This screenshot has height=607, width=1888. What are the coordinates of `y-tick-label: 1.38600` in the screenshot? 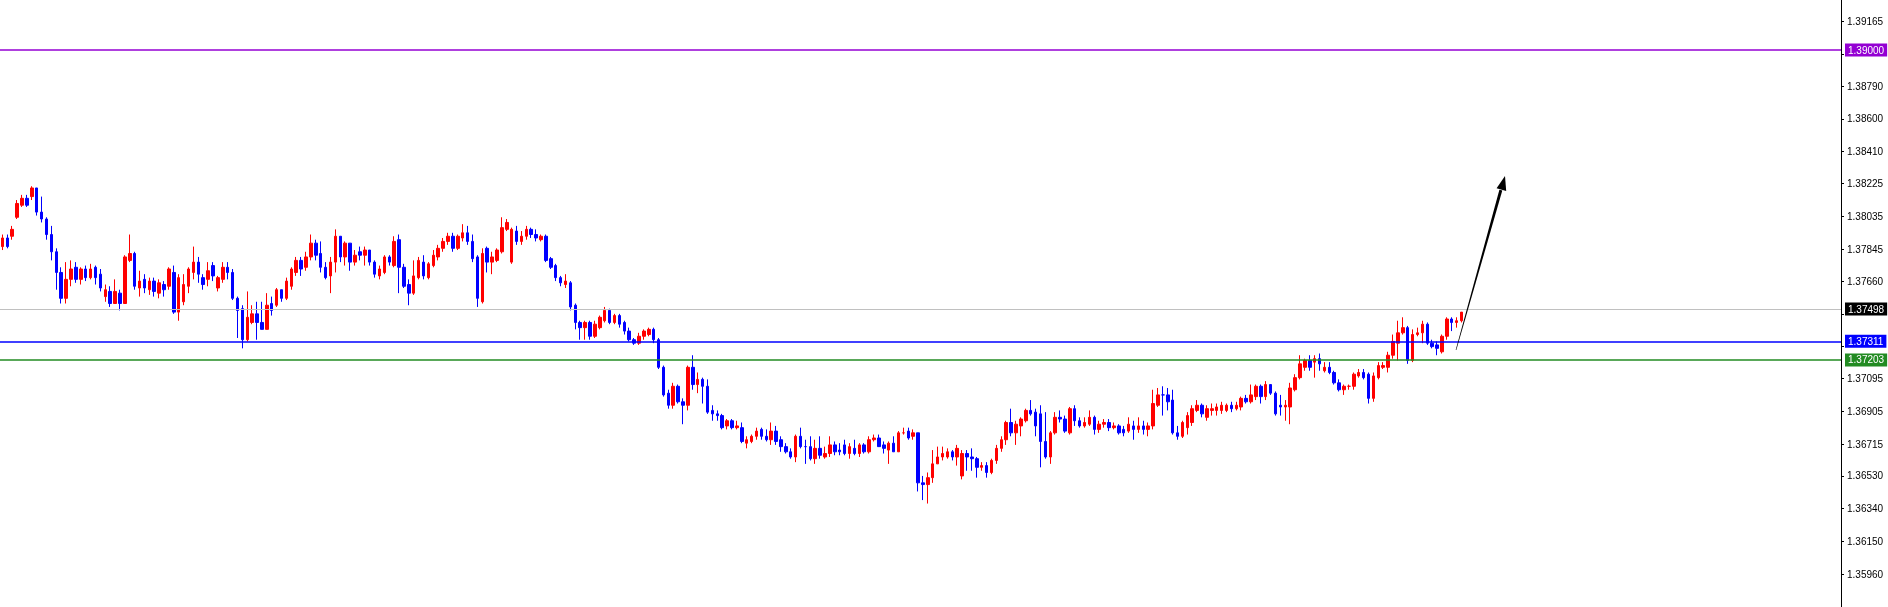 It's located at (1865, 119).